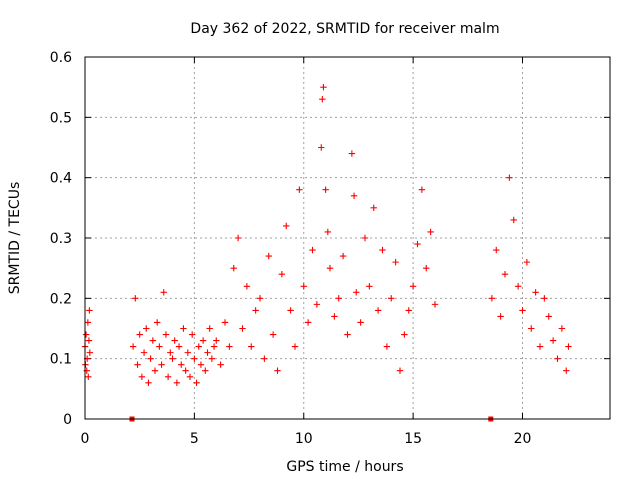  What do you see at coordinates (61, 299) in the screenshot?
I see `y-tick-label: 0.2` at bounding box center [61, 299].